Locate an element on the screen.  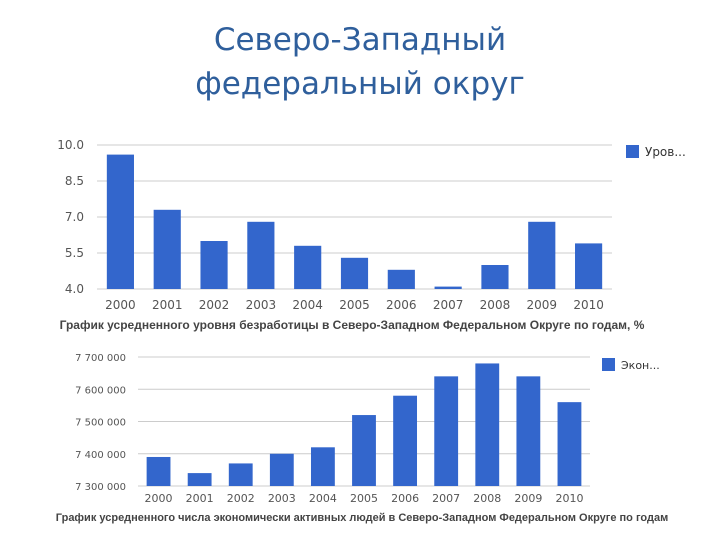
chart1-x-tick-label: 2000 is located at coordinates (120, 305).